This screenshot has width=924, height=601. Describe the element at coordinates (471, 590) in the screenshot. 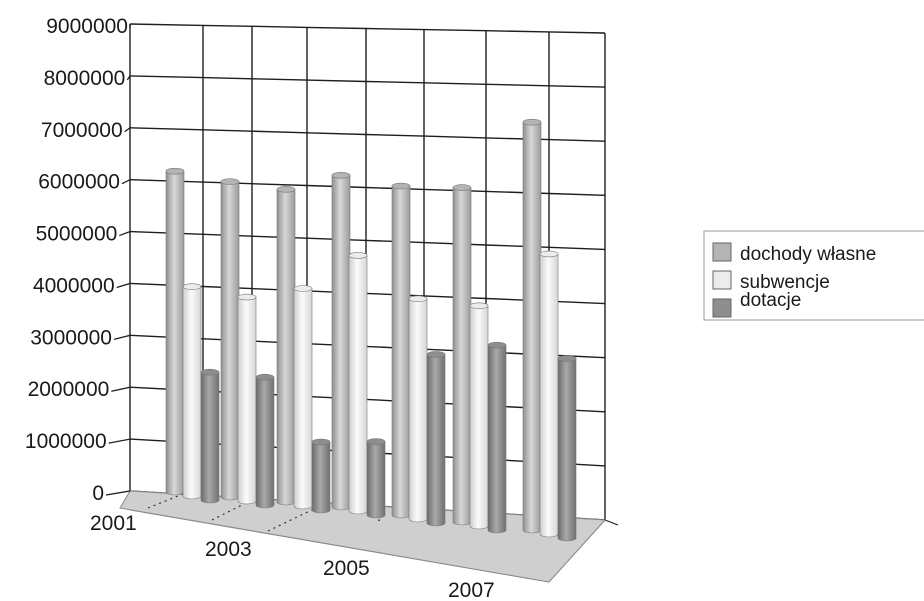

I see `x-tick-label: 2007` at that location.